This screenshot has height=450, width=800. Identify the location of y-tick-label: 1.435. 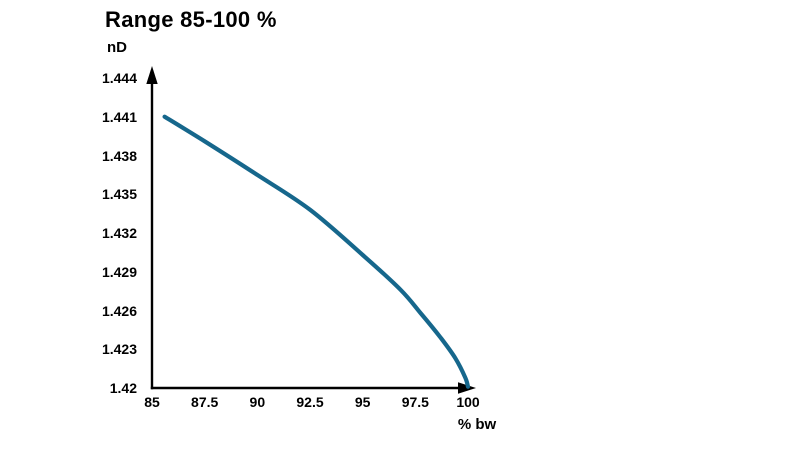
(119, 194).